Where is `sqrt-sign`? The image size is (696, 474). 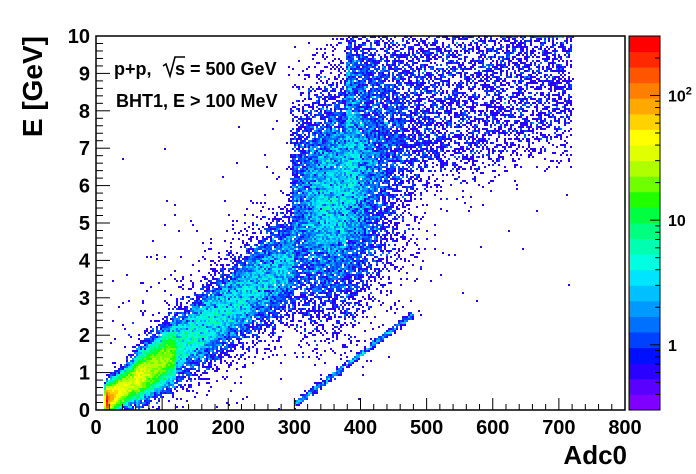 sqrt-sign is located at coordinates (173, 67).